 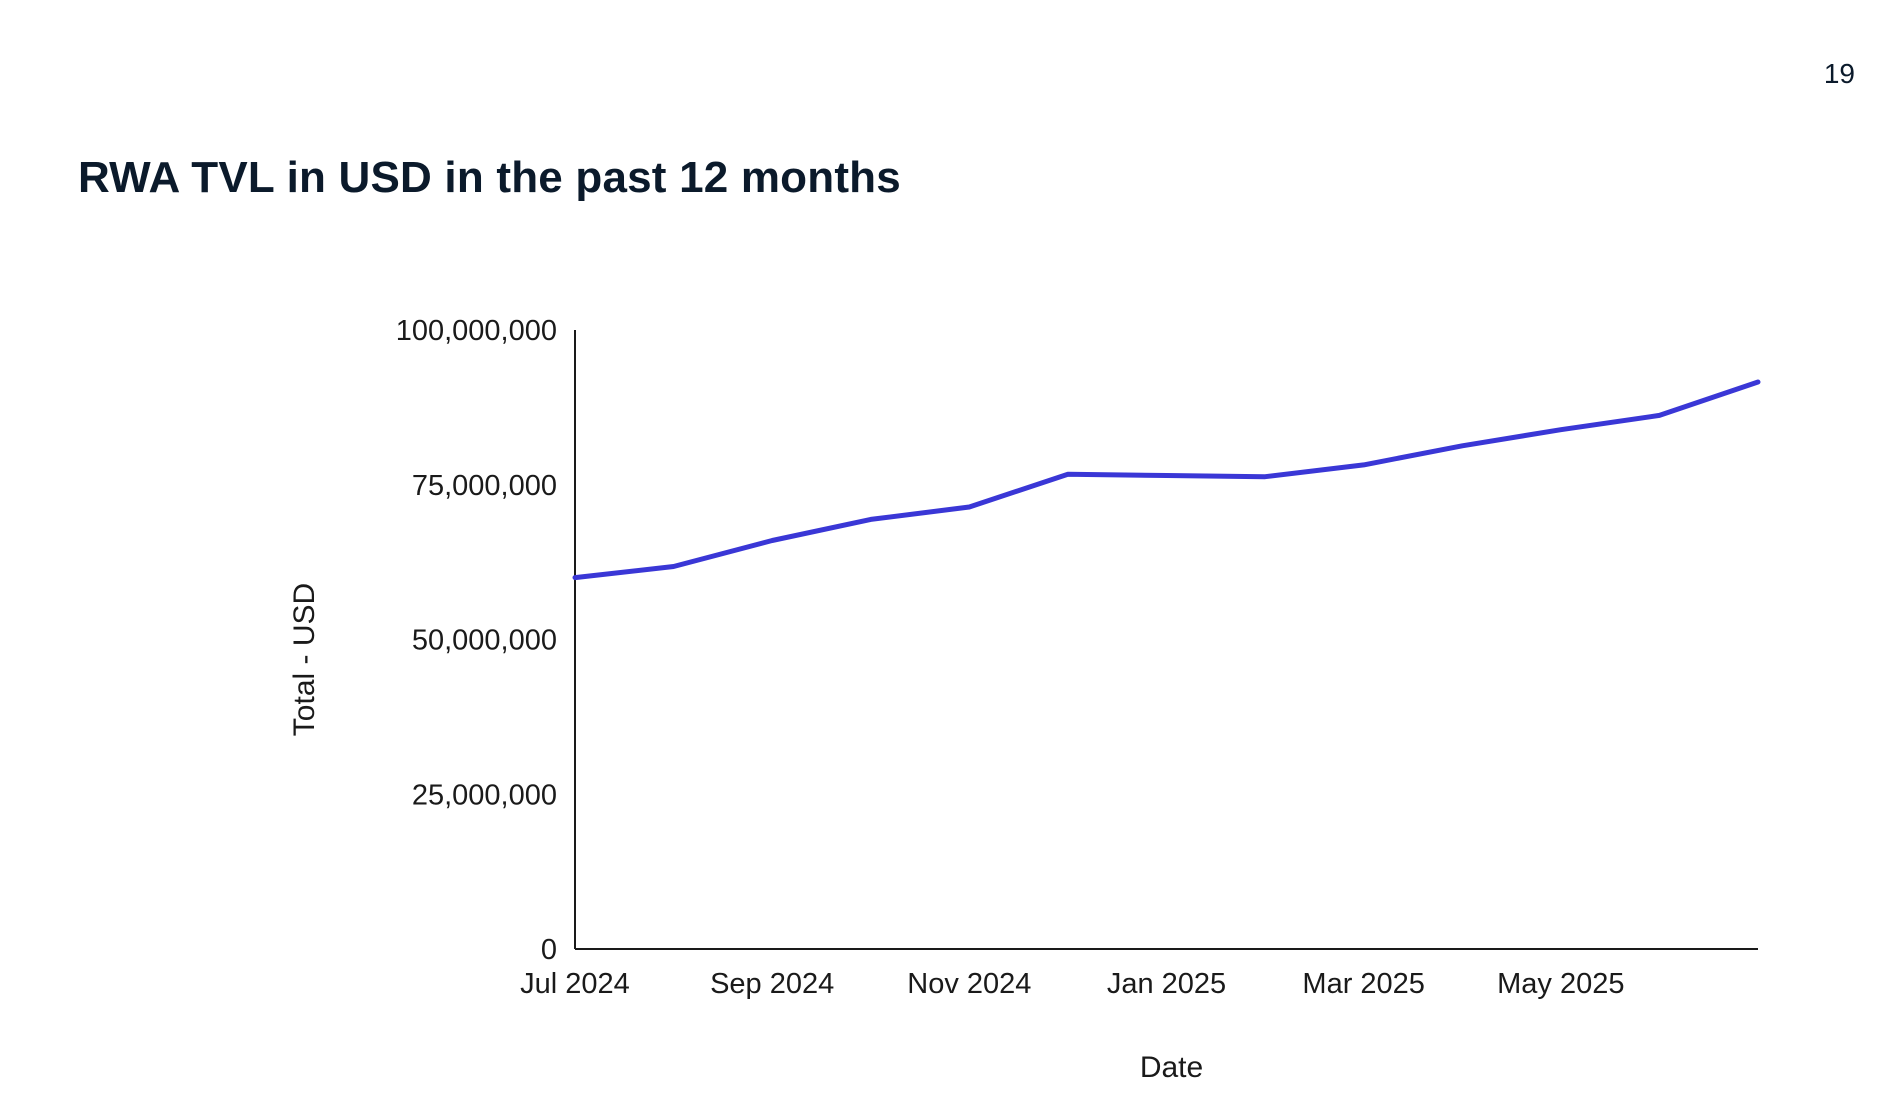 I want to click on y-tick-label: 100,000,000, so click(x=476, y=331).